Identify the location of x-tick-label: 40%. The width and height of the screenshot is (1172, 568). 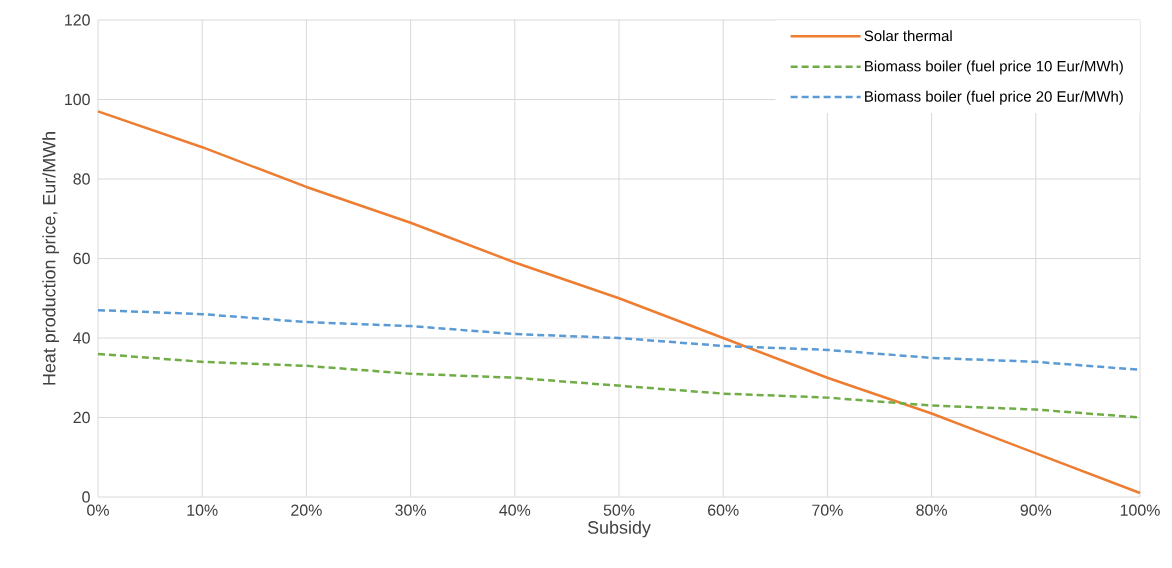
(515, 510).